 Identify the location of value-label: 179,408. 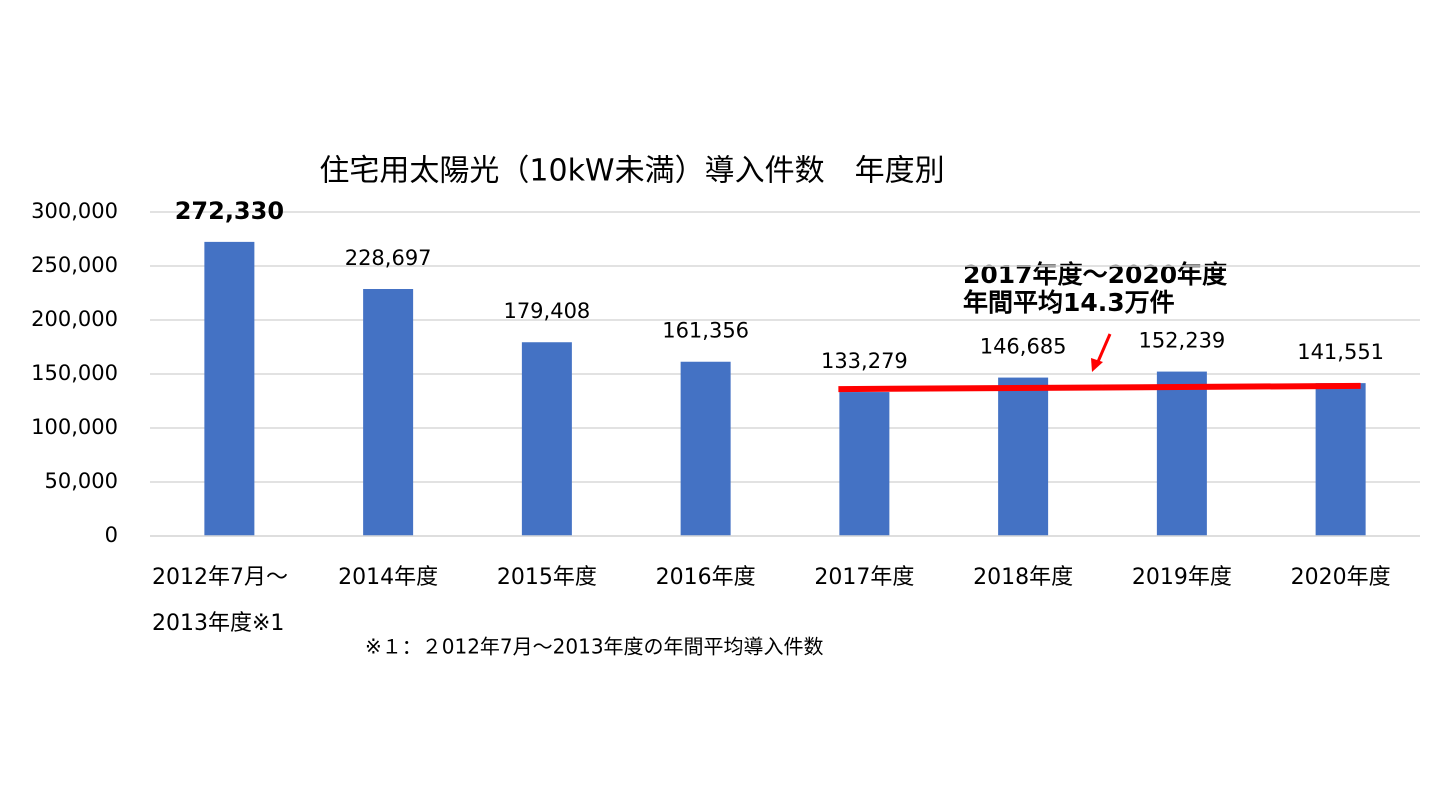
(546, 311).